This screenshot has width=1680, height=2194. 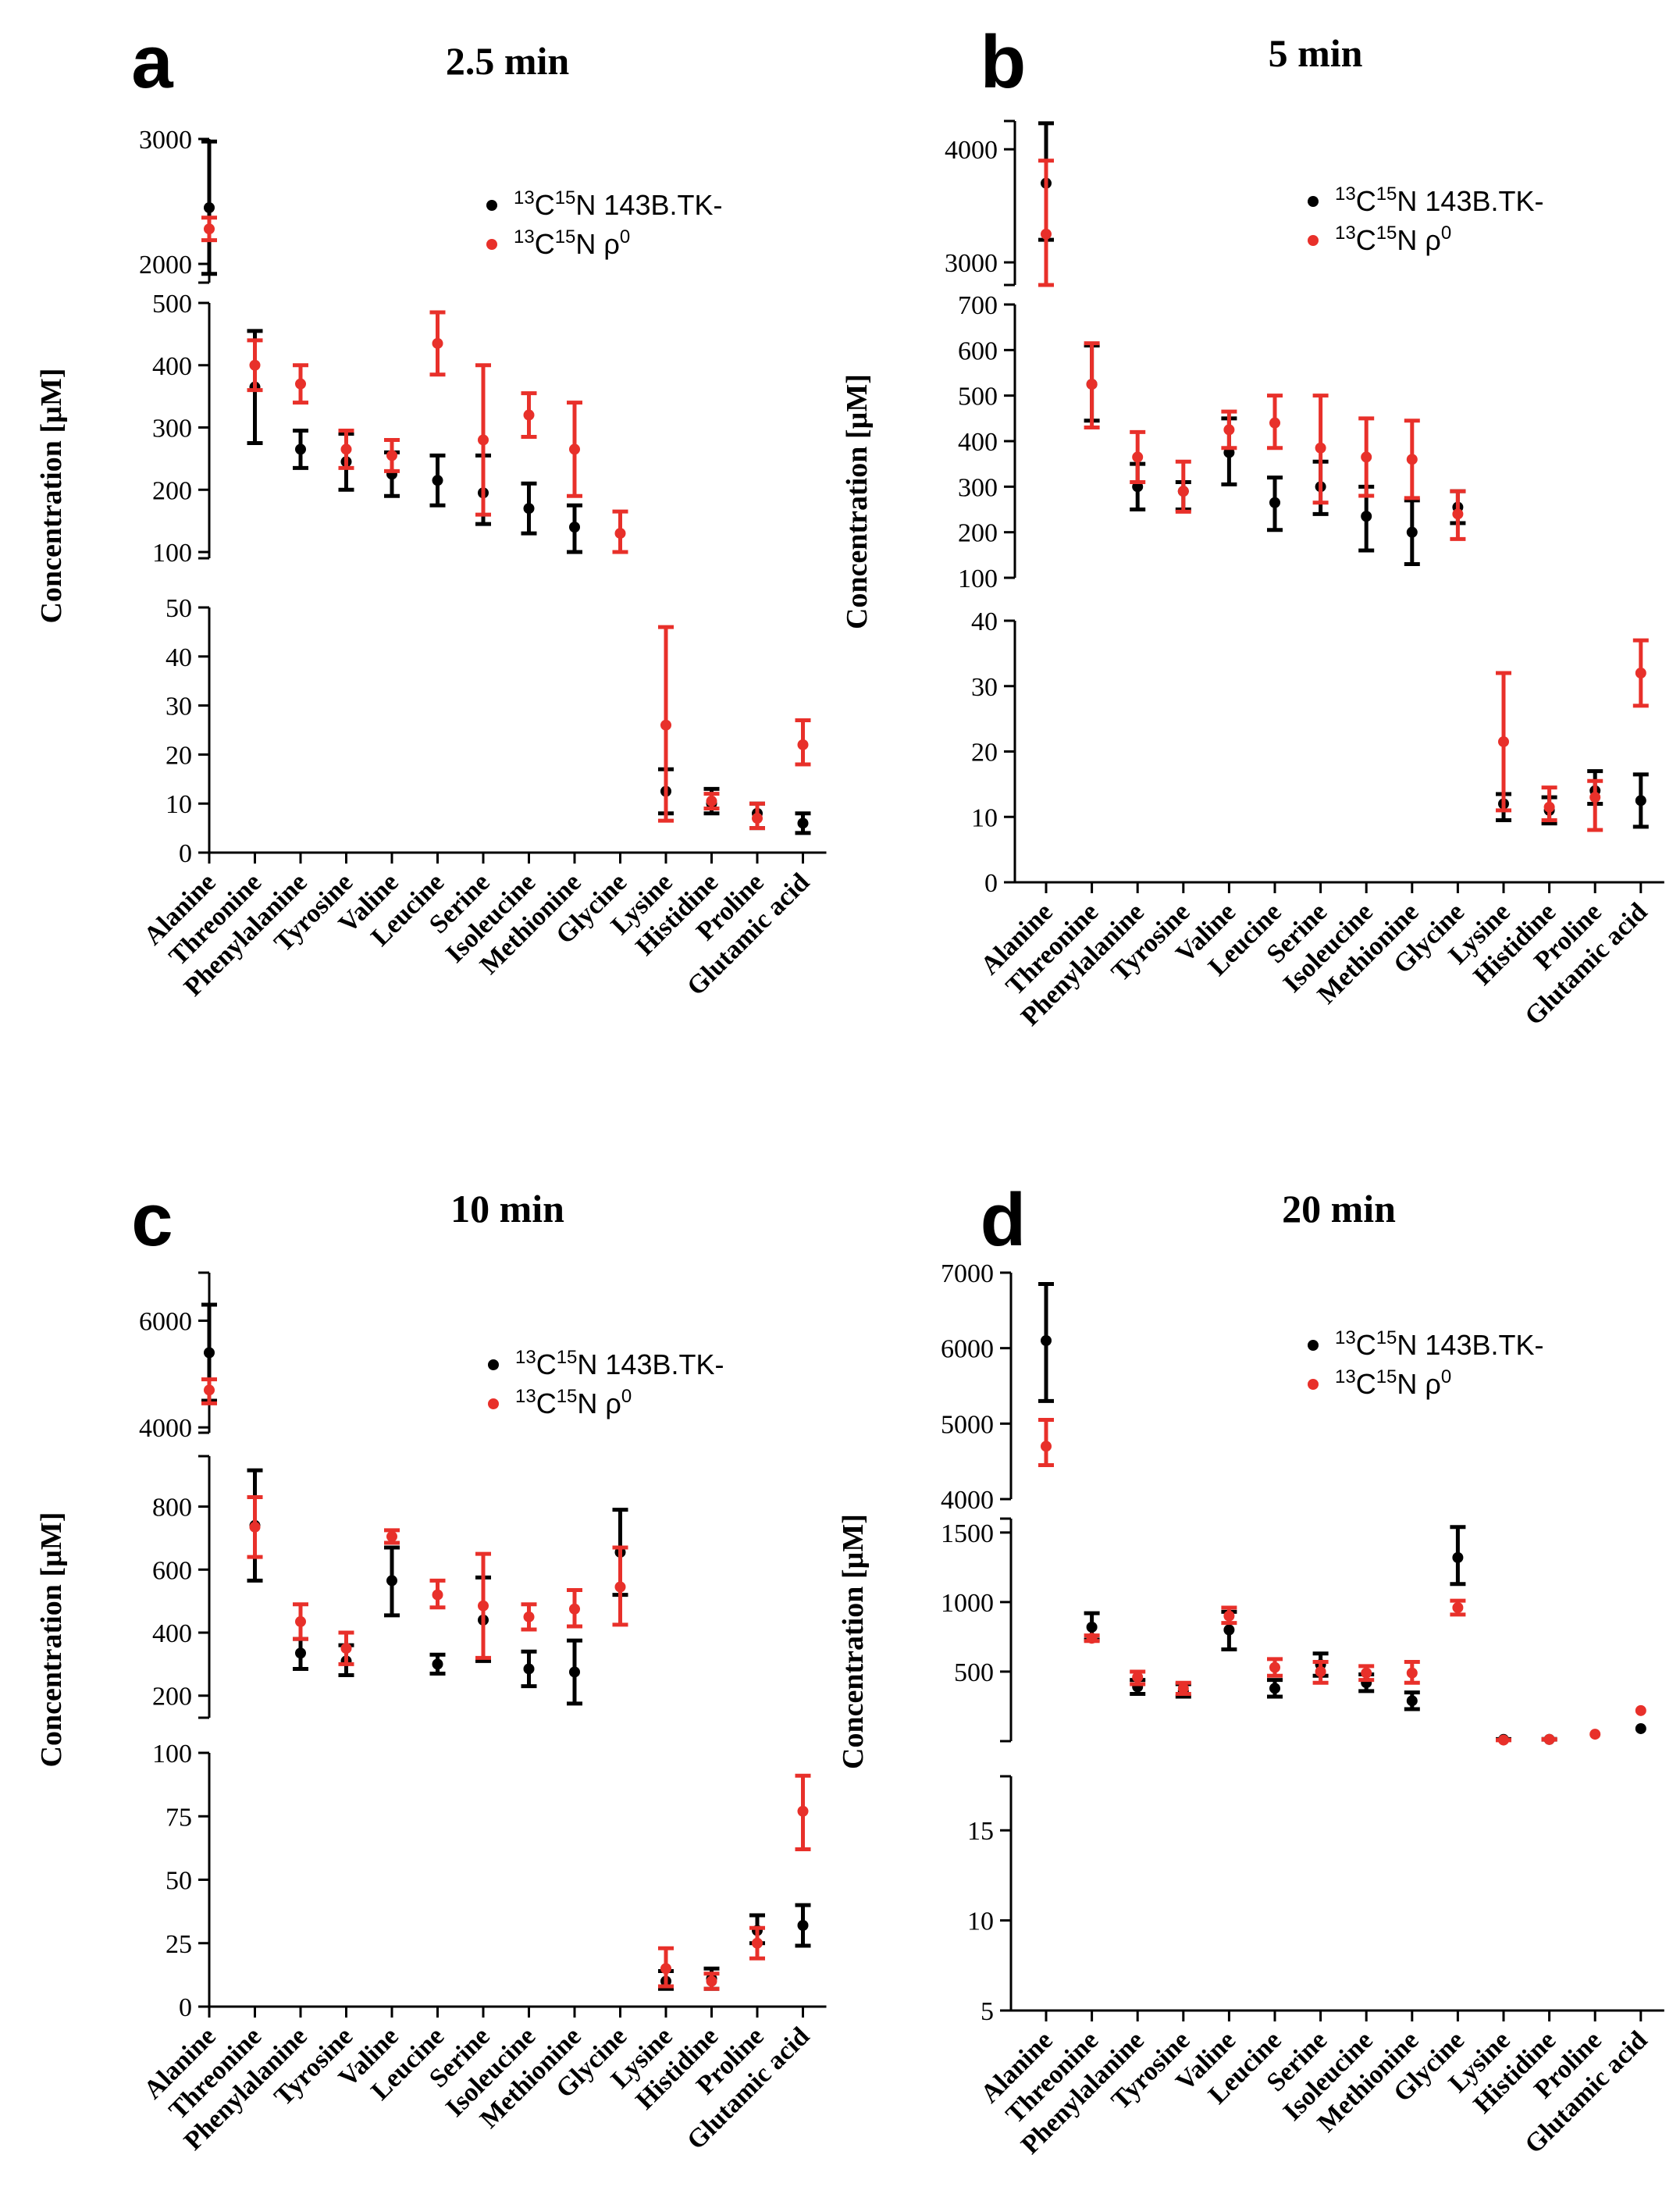 What do you see at coordinates (1004, 1220) in the screenshot?
I see `panel-letter: d` at bounding box center [1004, 1220].